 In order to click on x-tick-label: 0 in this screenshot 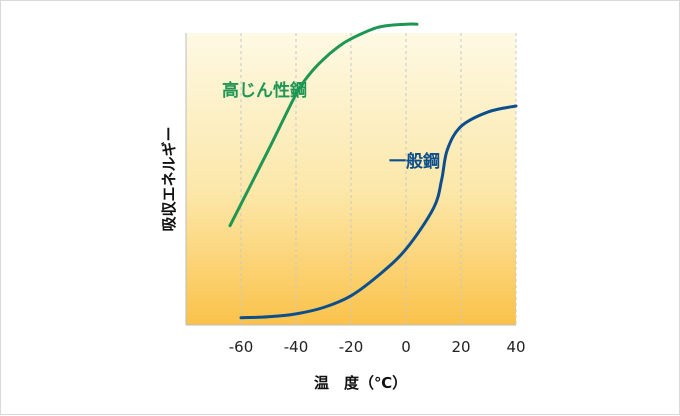, I will do `click(406, 347)`.